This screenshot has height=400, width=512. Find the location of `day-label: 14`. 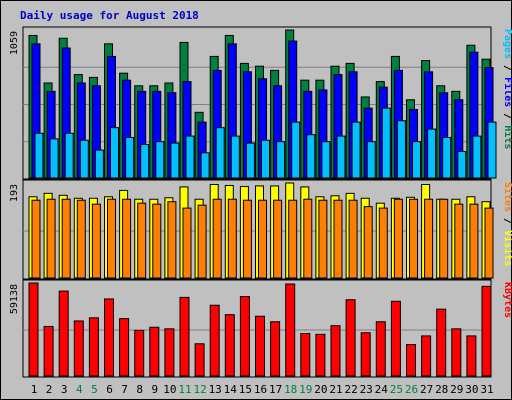

day-label: 14 is located at coordinates (231, 389).